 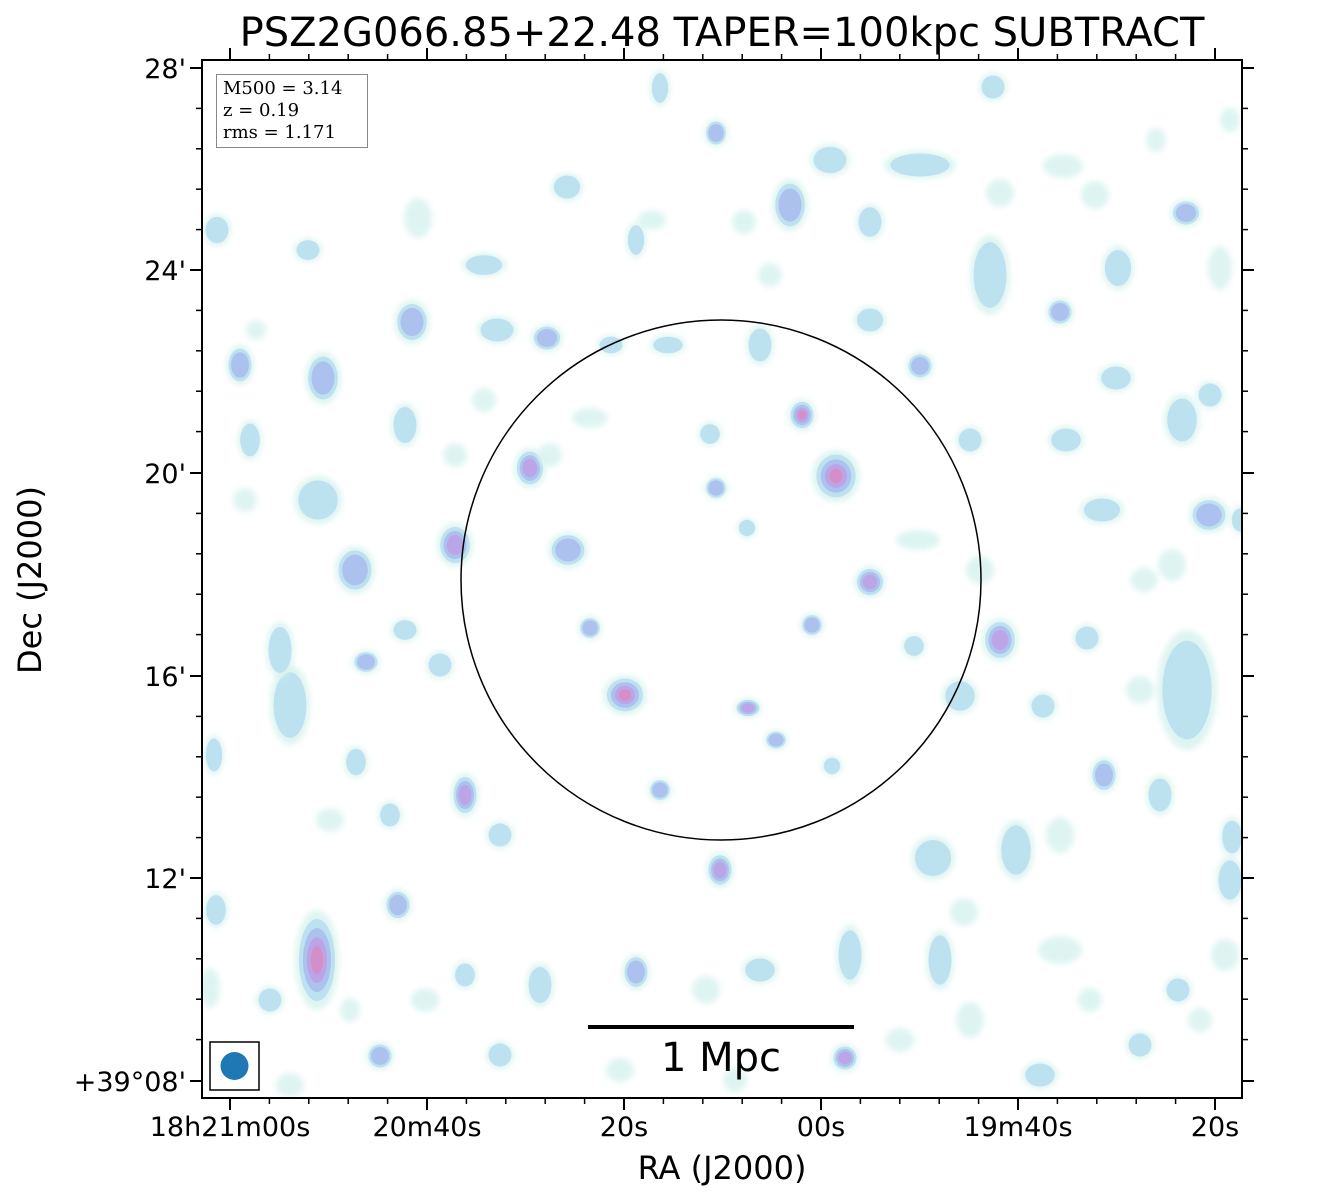 What do you see at coordinates (165, 271) in the screenshot?
I see `y-tick-label: 24'` at bounding box center [165, 271].